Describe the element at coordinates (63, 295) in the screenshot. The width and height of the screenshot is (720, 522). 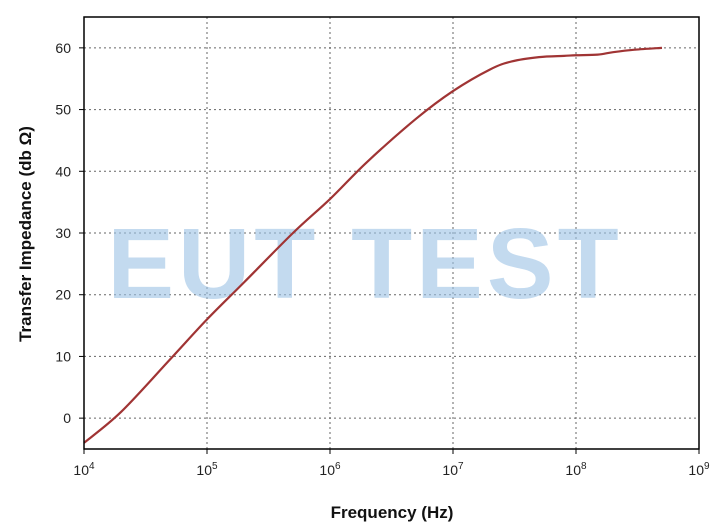
I see `y-tick-label: 20` at that location.